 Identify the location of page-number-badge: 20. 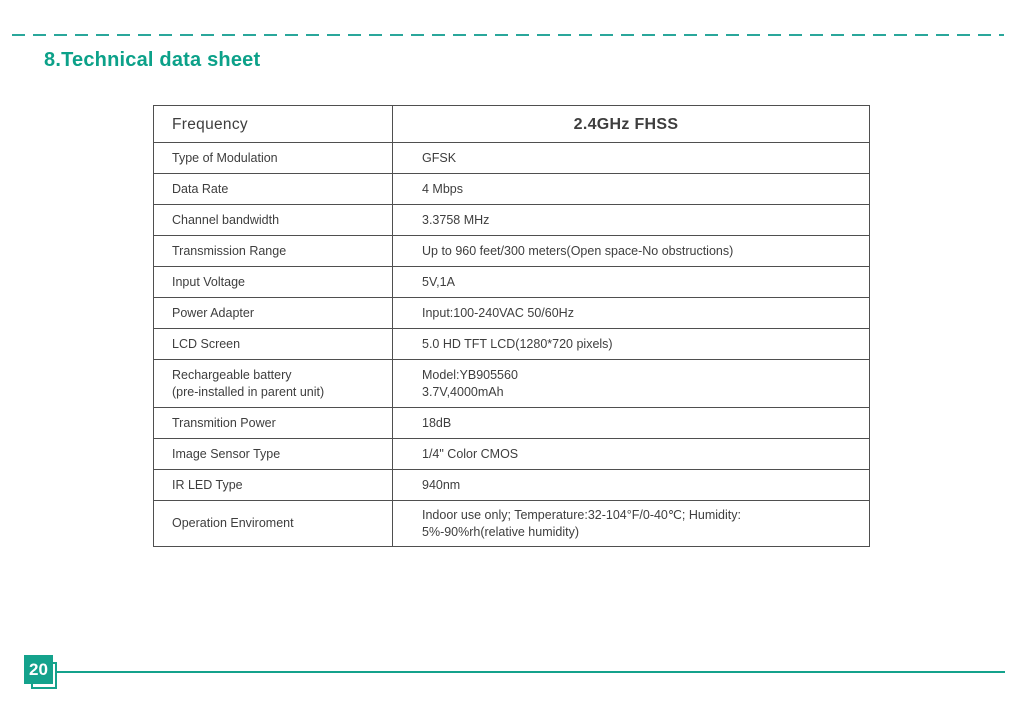
(38, 669).